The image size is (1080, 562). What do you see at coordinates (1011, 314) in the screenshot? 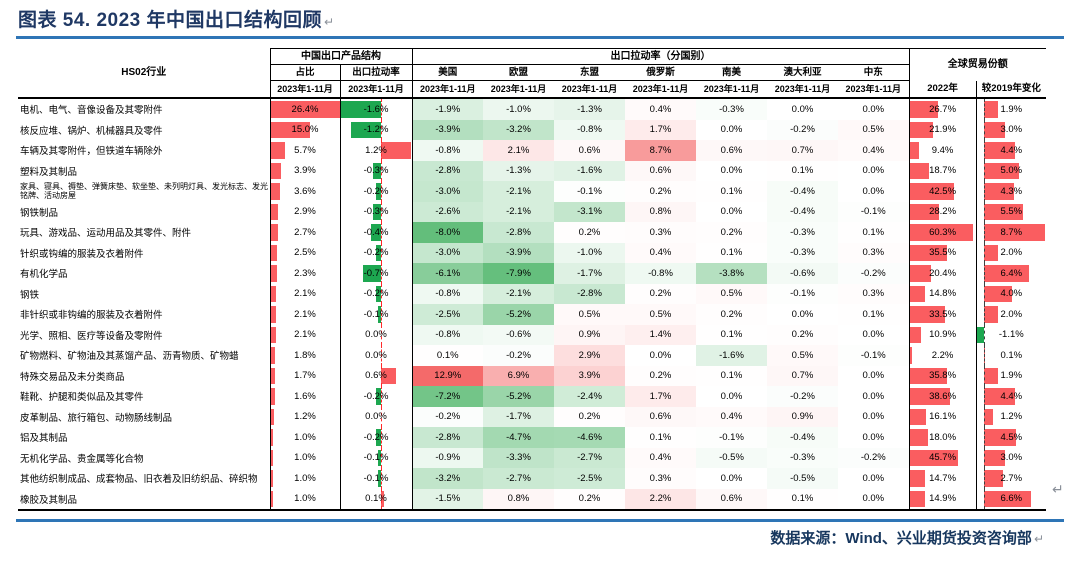
I see `change-vs-2019-cell: 2.0%` at bounding box center [1011, 314].